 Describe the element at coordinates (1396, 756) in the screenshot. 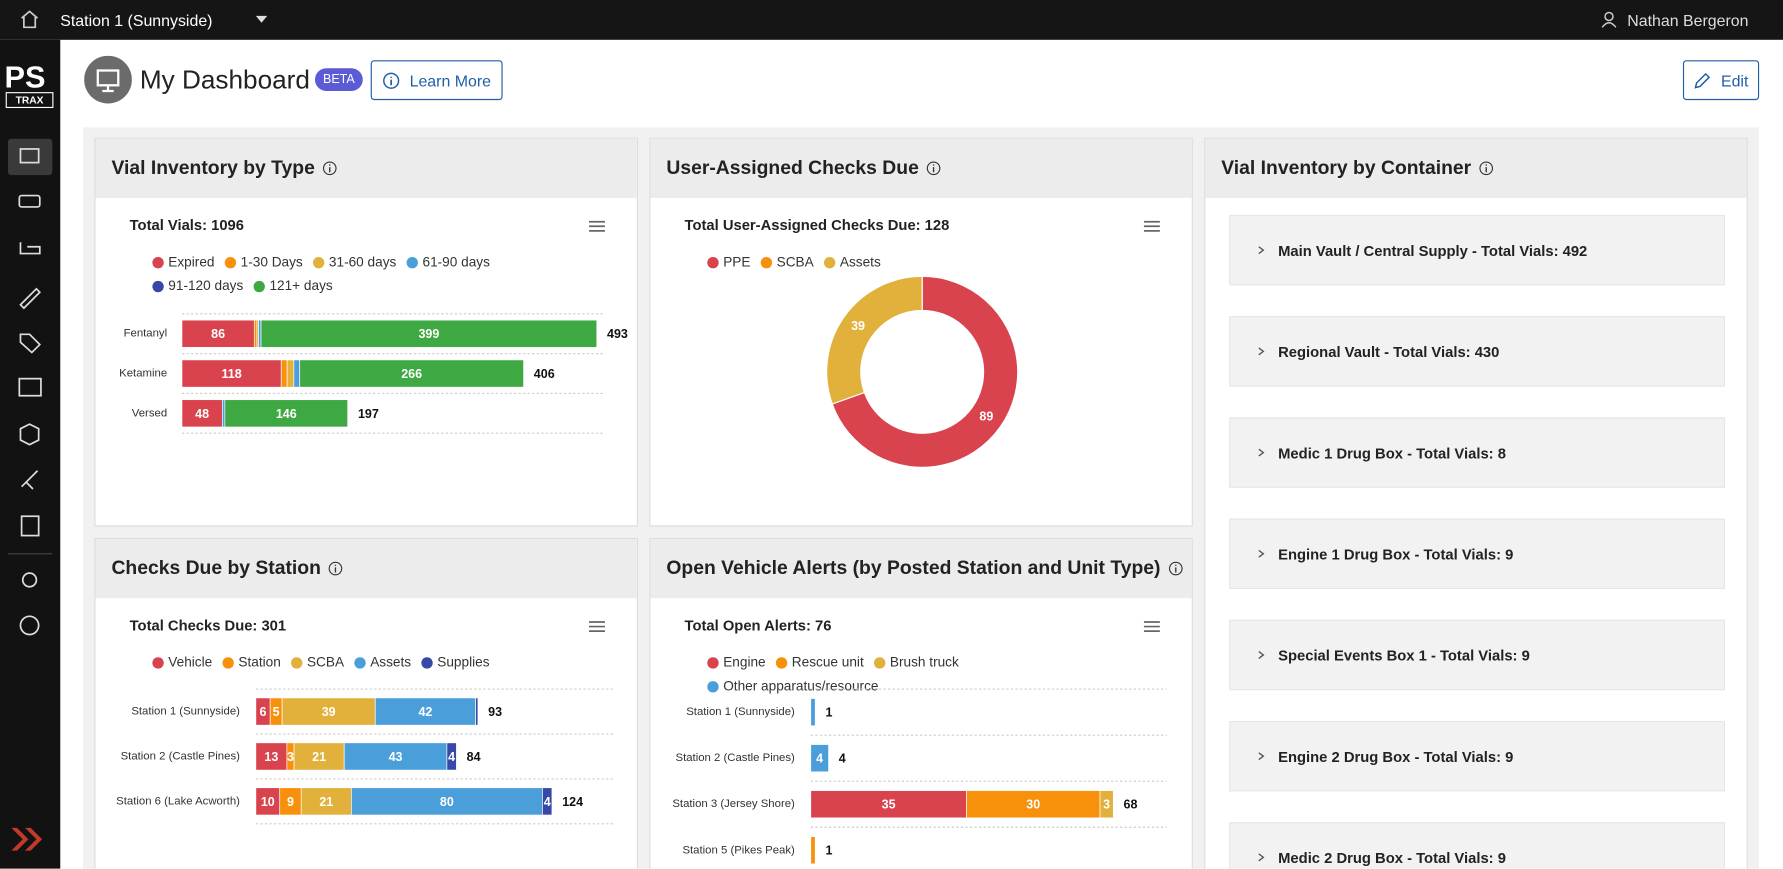

I see `container-label: Engine 2 Drug Box - Total Vials: 9` at that location.